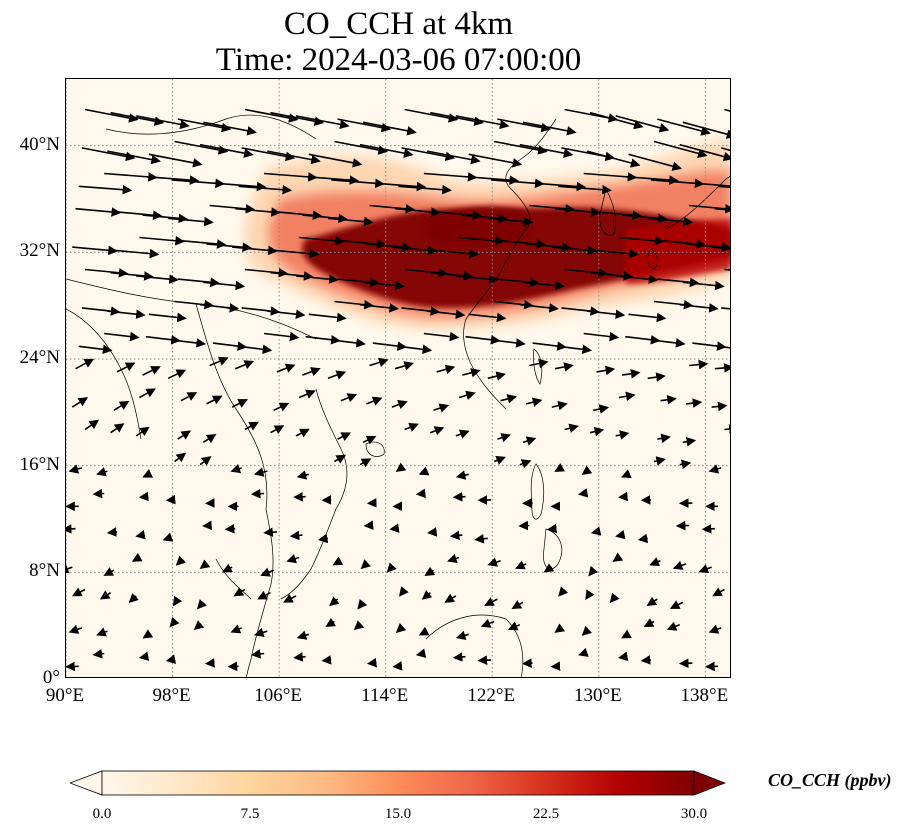 The image size is (921, 836). I want to click on japan-kyushu, so click(652, 259).